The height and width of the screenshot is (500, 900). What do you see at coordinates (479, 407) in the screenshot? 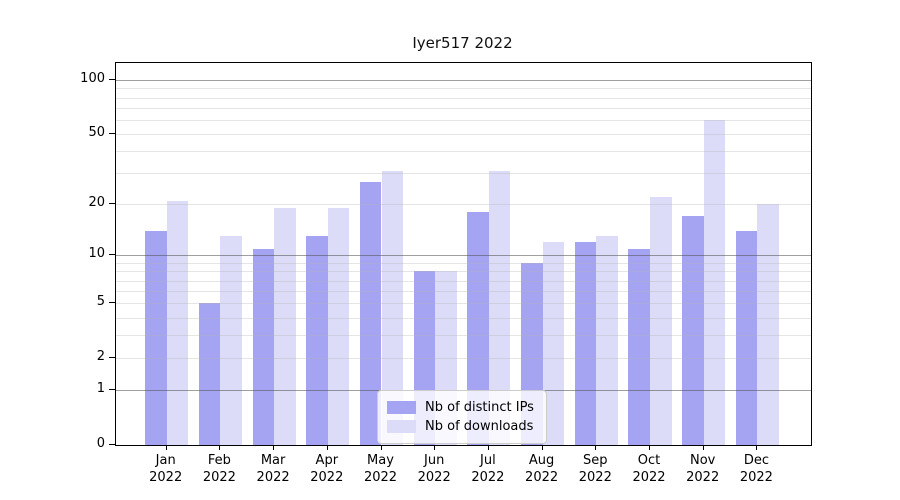
I see `legend-label: Nb of distinct IPs` at bounding box center [479, 407].